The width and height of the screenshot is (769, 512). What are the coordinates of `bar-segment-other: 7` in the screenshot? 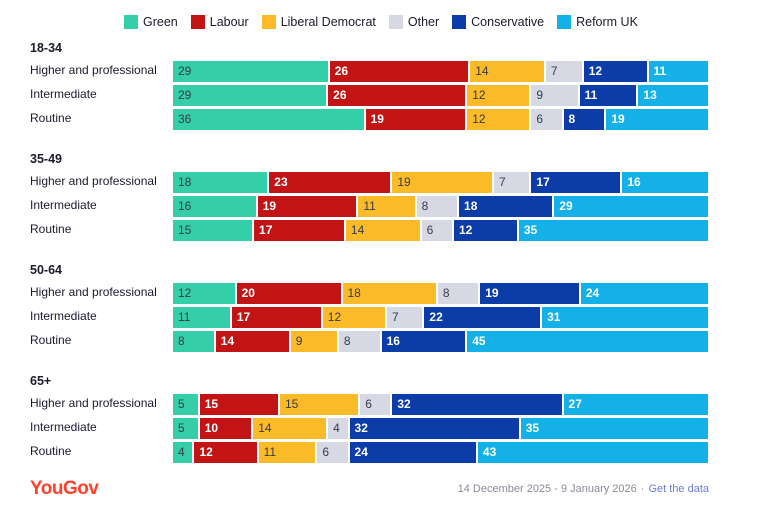 It's located at (564, 71).